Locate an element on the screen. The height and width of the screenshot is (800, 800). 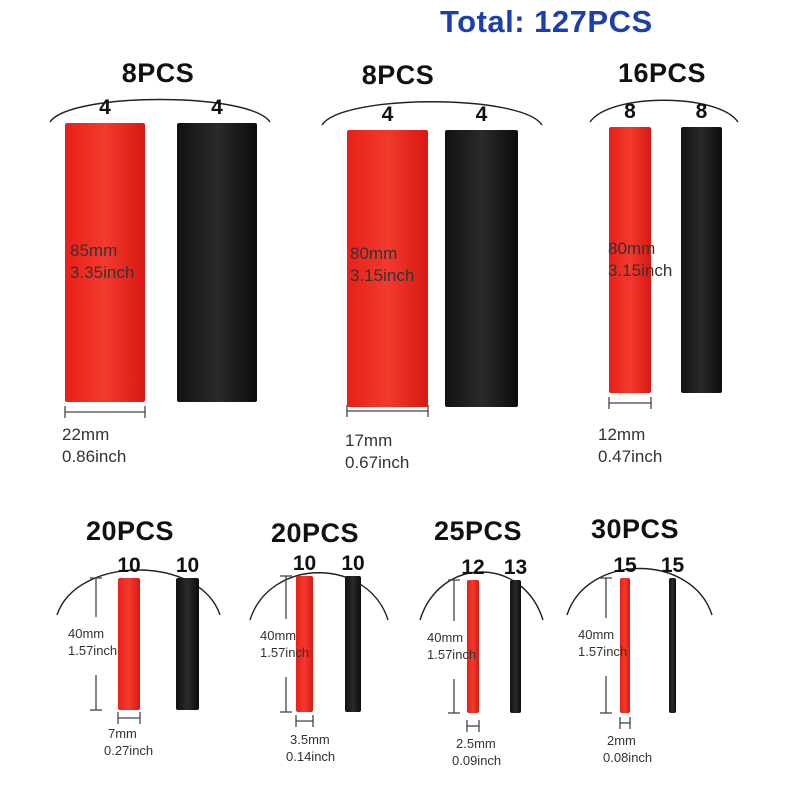
width-mm: 3.5mm is located at coordinates (310, 739).